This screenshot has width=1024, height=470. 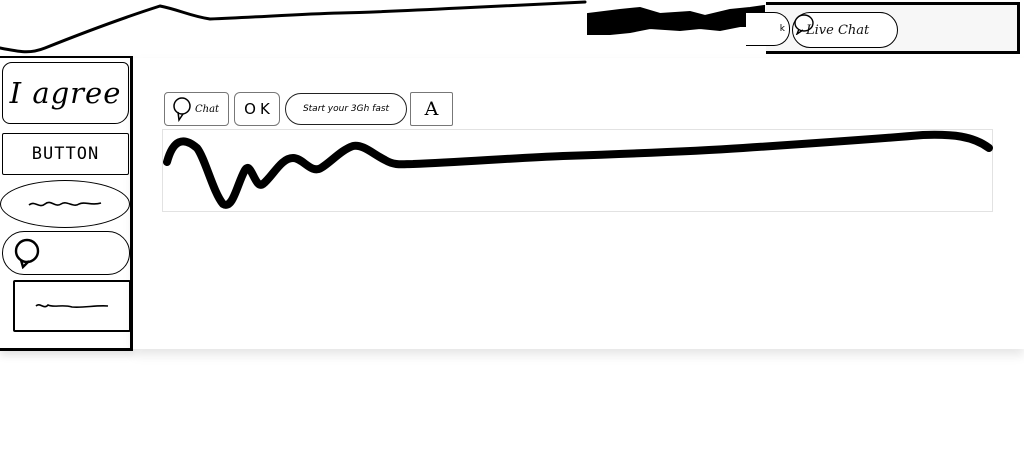 I want to click on generic-button: BUTTON, so click(x=65, y=154).